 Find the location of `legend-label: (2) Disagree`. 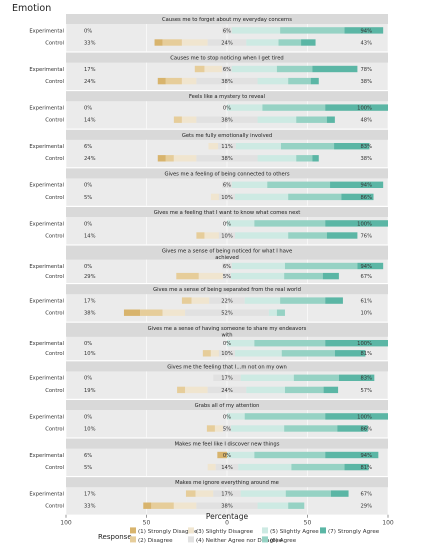

legend-label: (2) Disagree is located at coordinates (155, 541).